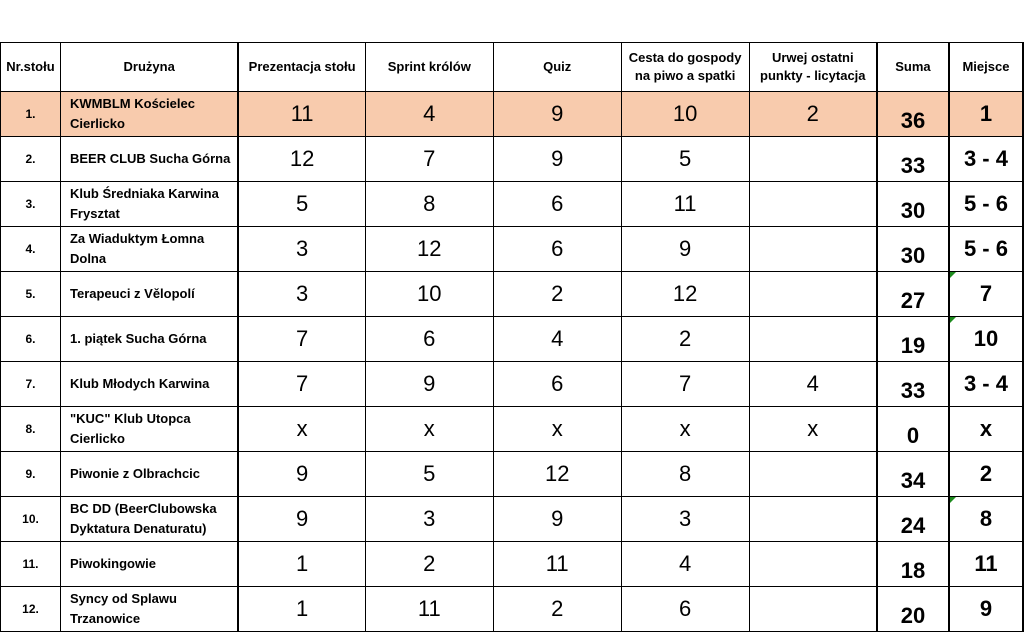 This screenshot has height=634, width=1024. I want to click on row-number: 6., so click(30, 339).